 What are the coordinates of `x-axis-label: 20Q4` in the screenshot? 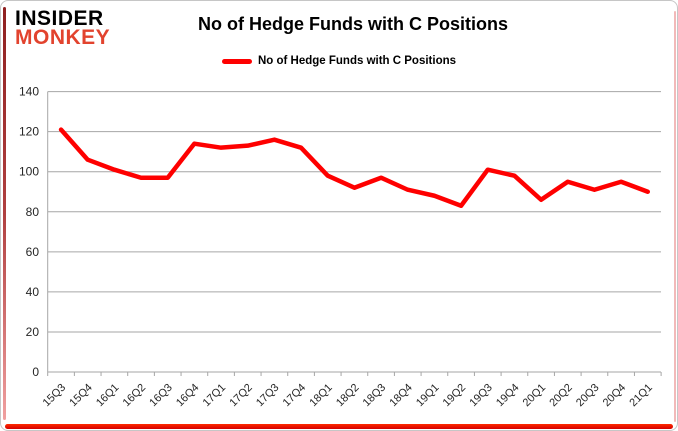 It's located at (615, 396).